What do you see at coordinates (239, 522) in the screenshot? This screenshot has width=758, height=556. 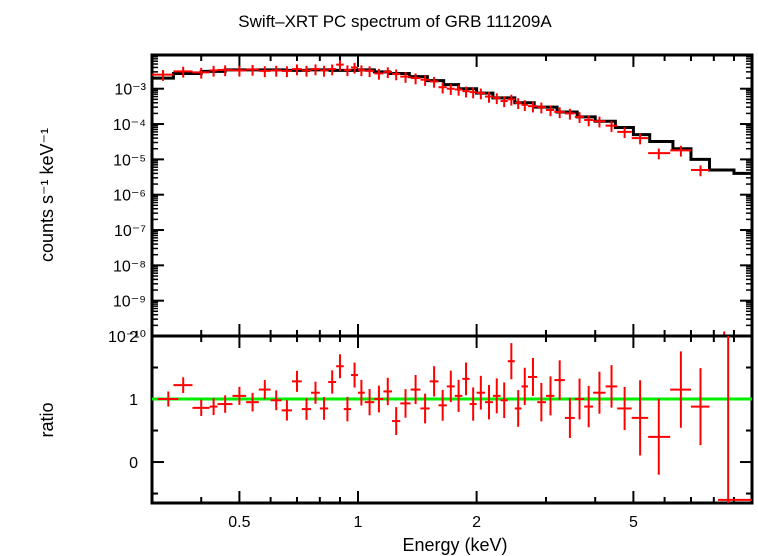 I see `x-tick-label: 0.5` at bounding box center [239, 522].